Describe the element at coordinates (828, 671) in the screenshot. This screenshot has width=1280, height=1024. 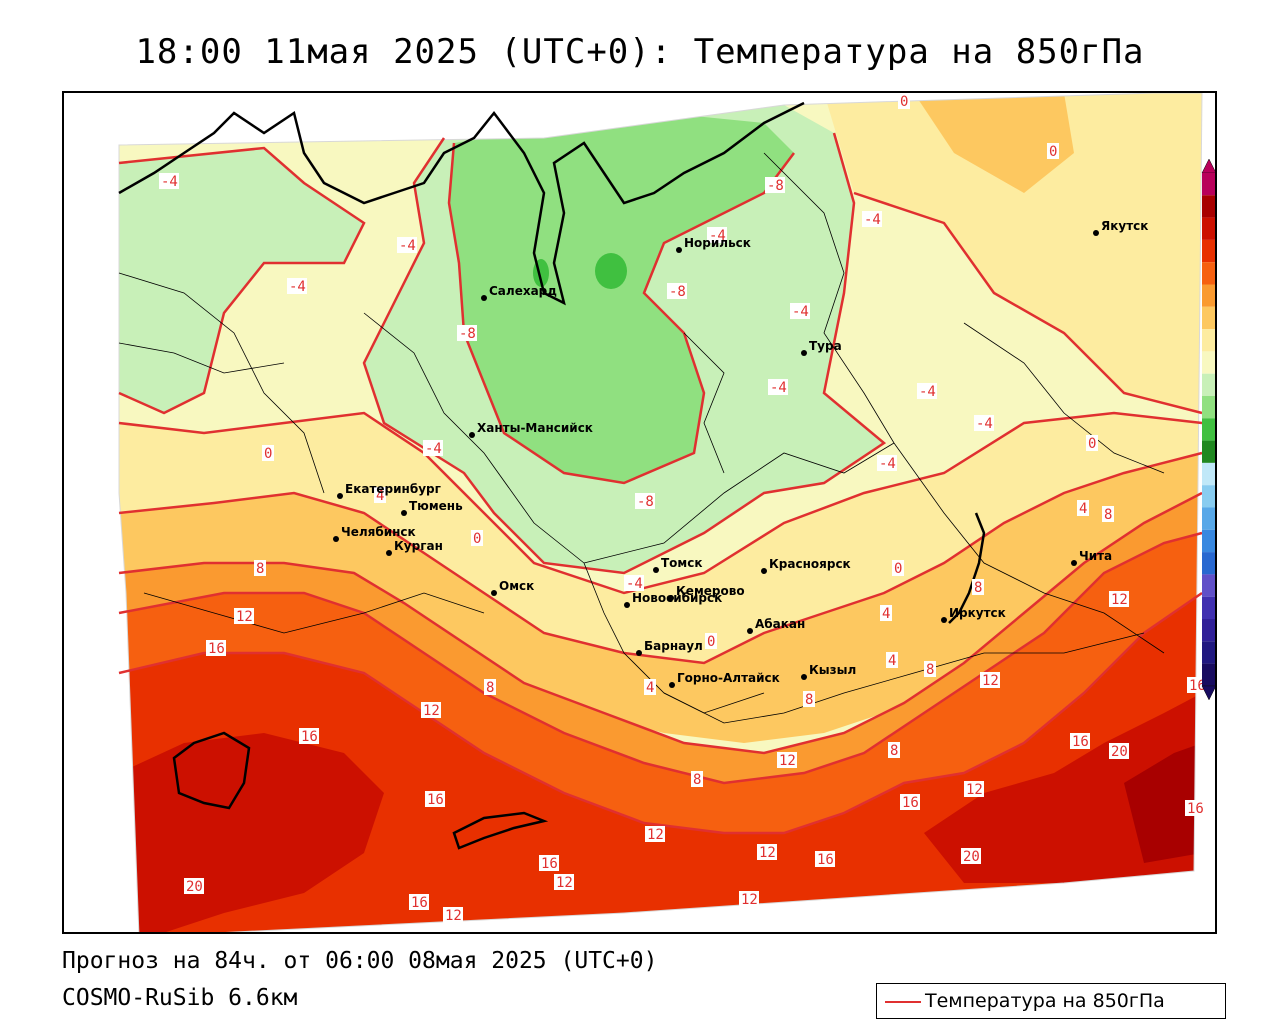
I see `city-marker: Кызыл` at that location.